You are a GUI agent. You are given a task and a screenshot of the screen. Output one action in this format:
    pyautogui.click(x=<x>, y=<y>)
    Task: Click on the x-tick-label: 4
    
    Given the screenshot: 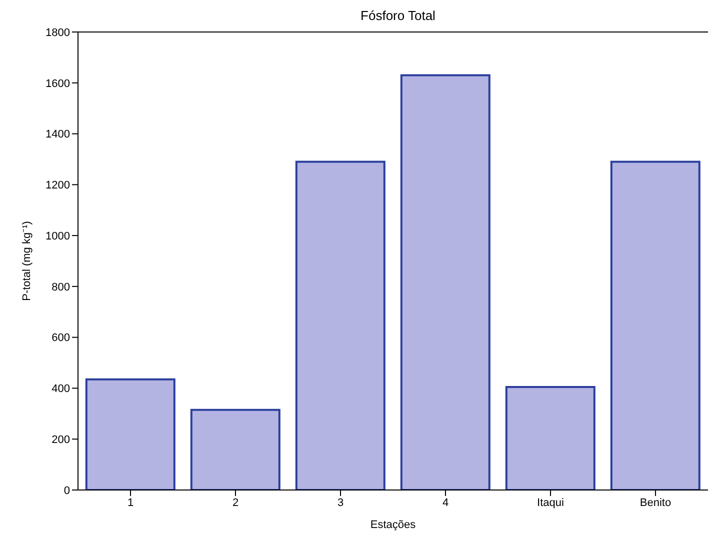 What is the action you would take?
    pyautogui.click(x=445, y=502)
    